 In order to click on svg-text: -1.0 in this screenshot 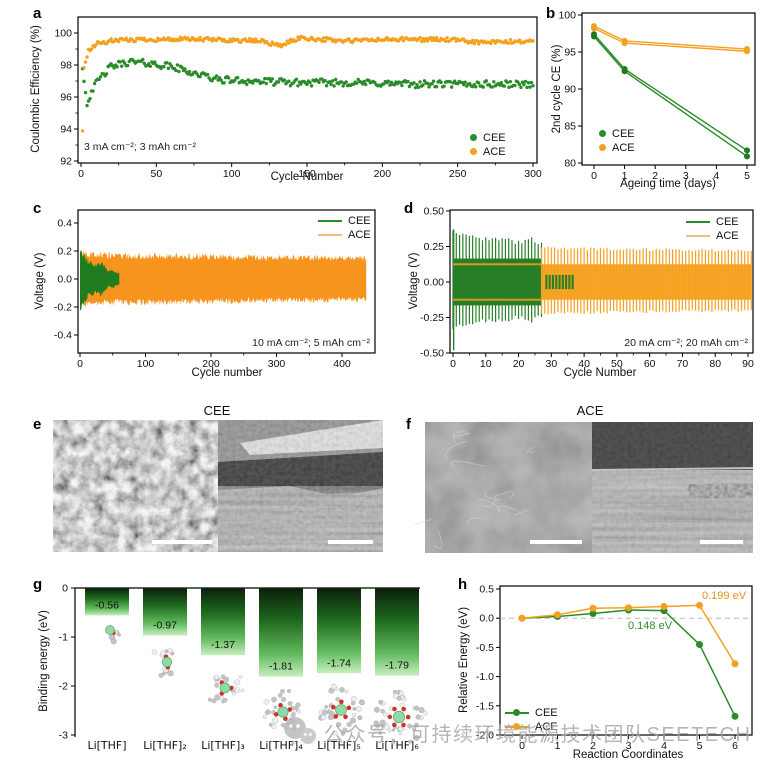, I will do `click(485, 677)`.